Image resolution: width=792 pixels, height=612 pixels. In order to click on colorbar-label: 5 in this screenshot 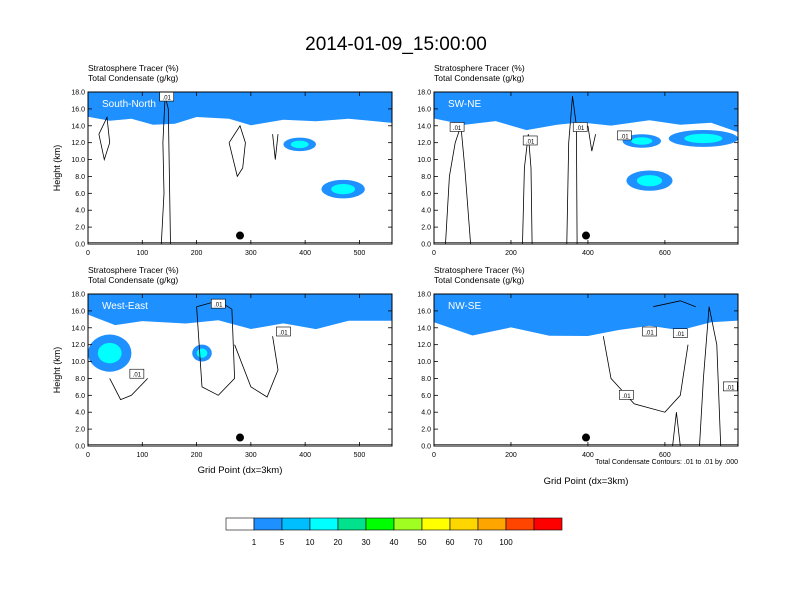, I will do `click(282, 542)`.